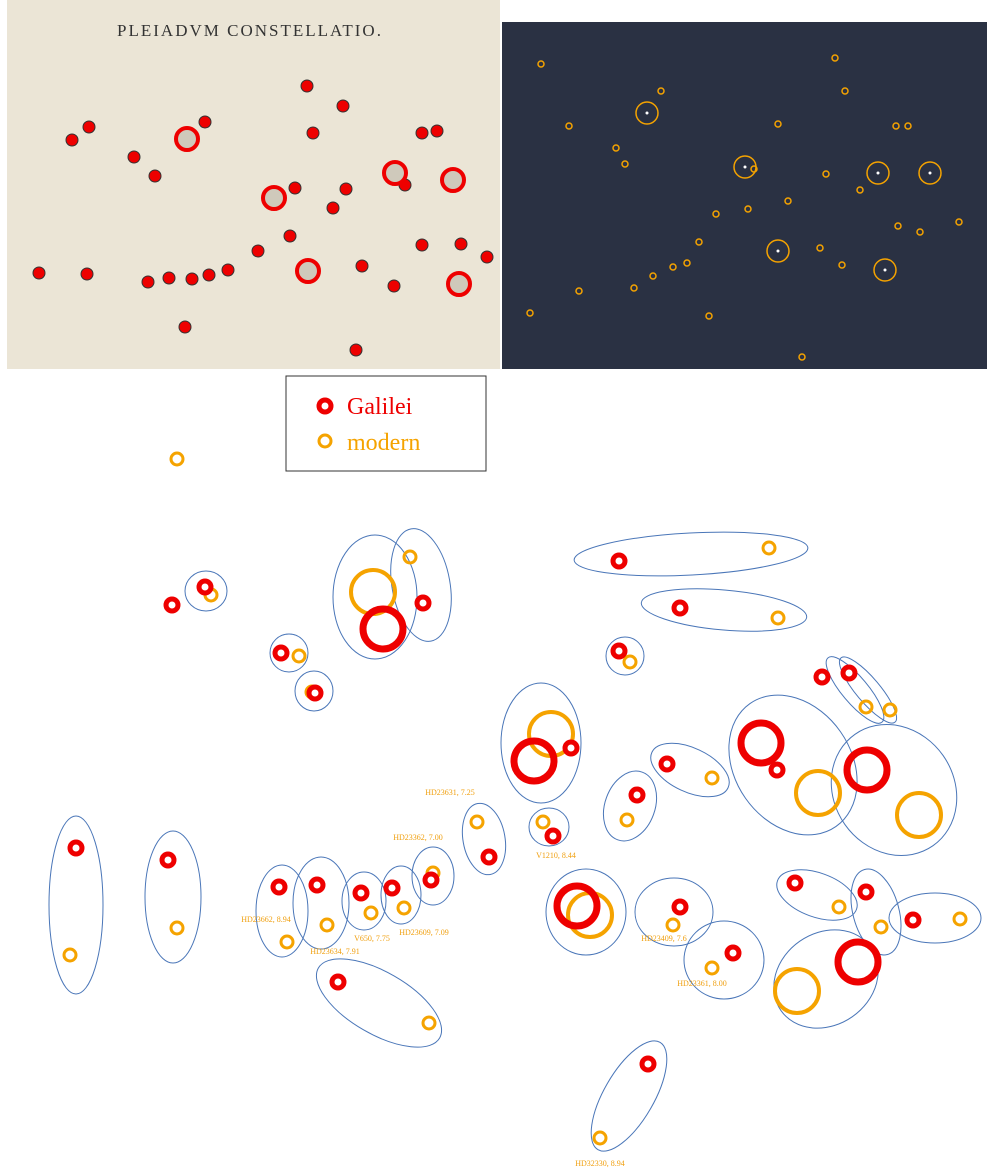 The width and height of the screenshot is (987, 1169). Describe the element at coordinates (386, 423) in the screenshot. I see `legend-box` at that location.